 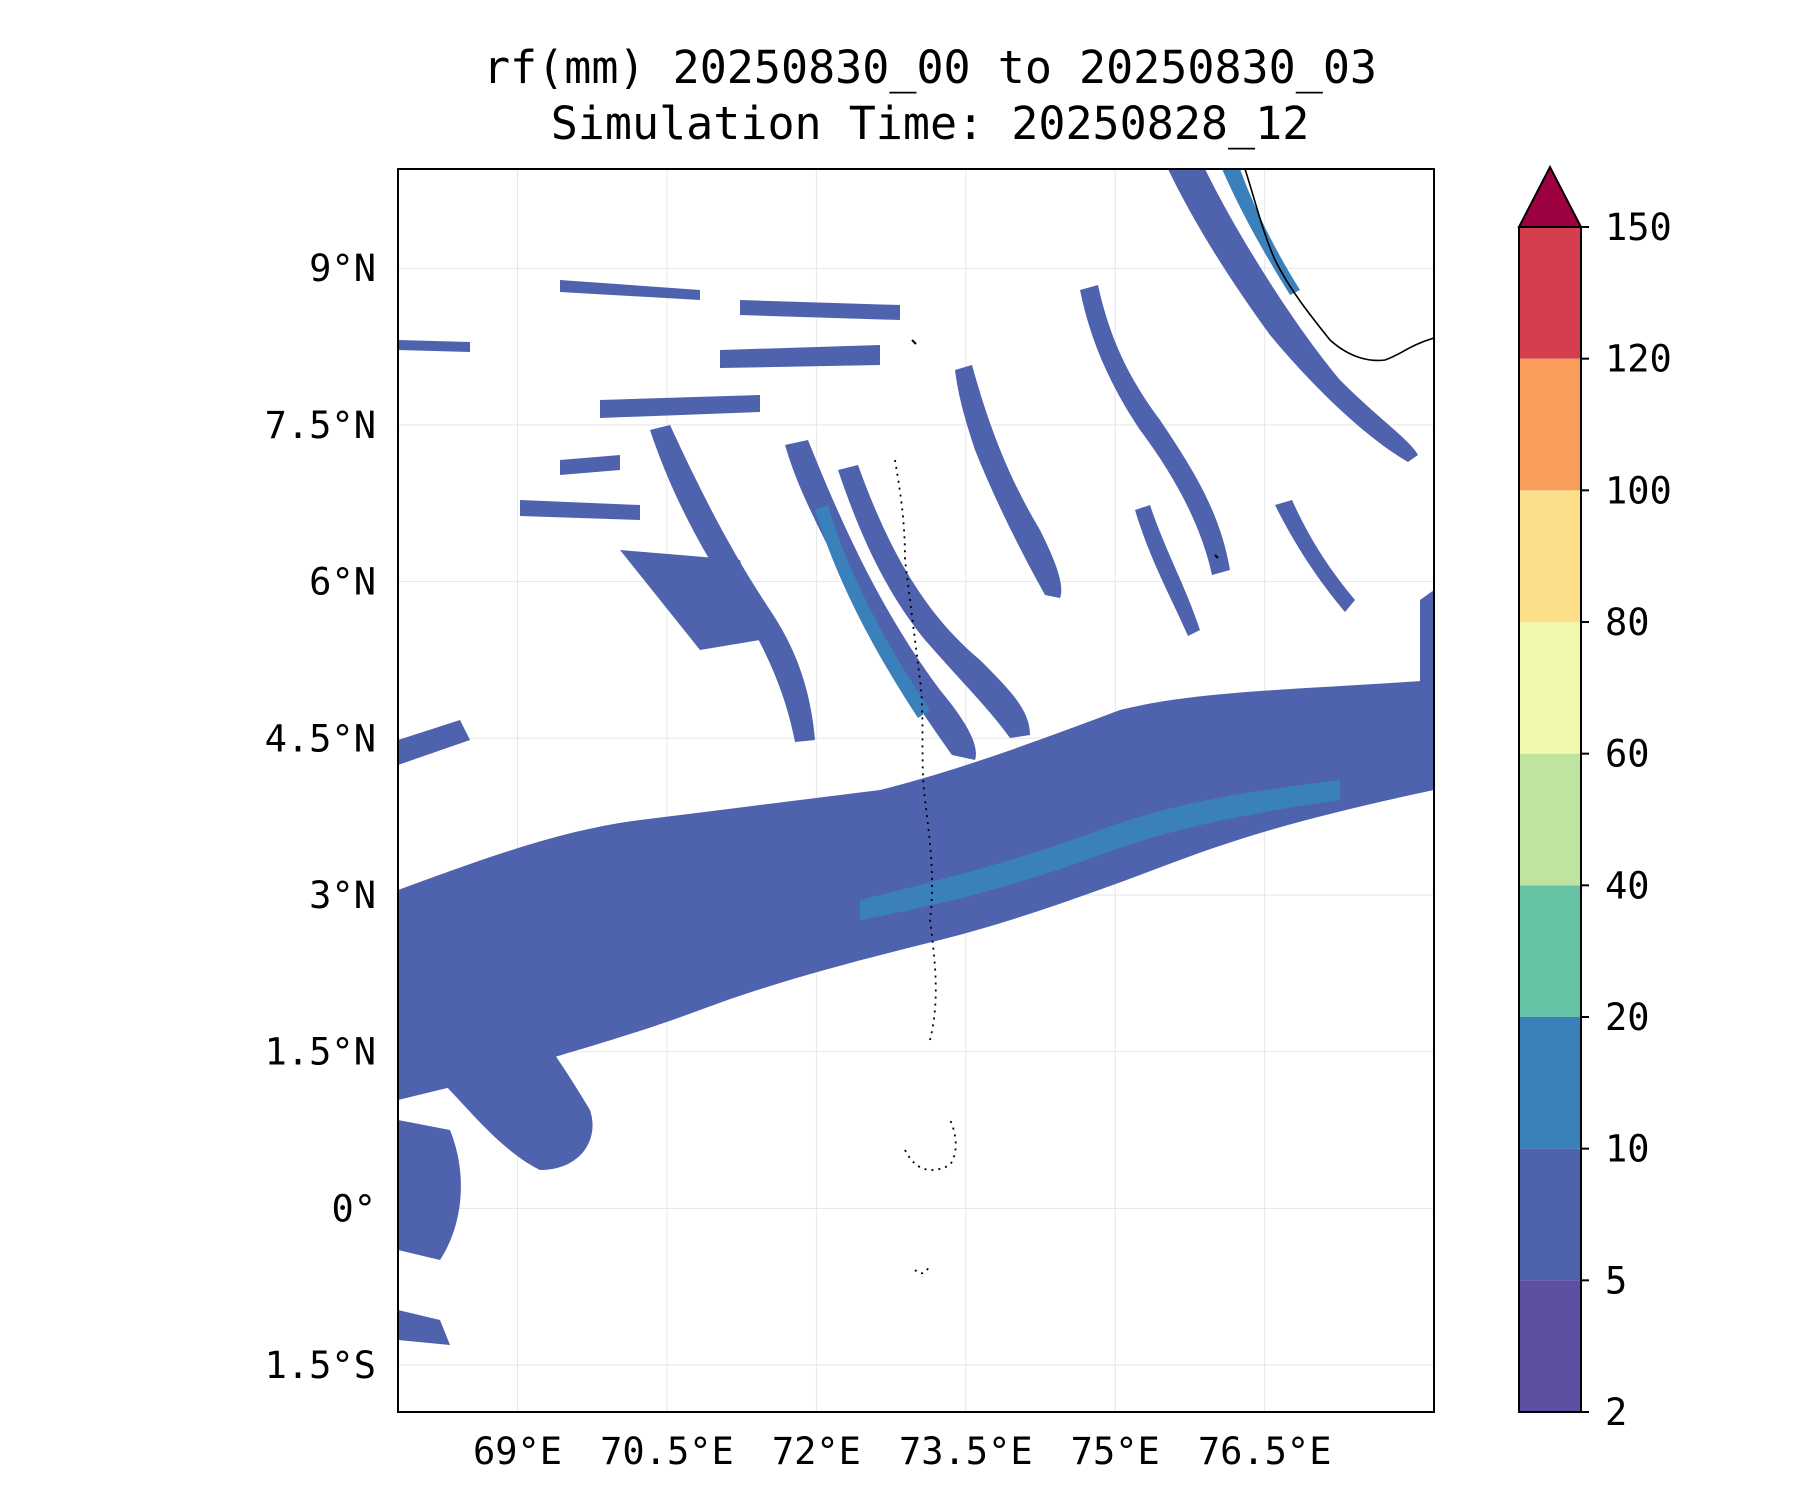 I want to click on colorbar-tick-label: 40, so click(x=1627, y=885).